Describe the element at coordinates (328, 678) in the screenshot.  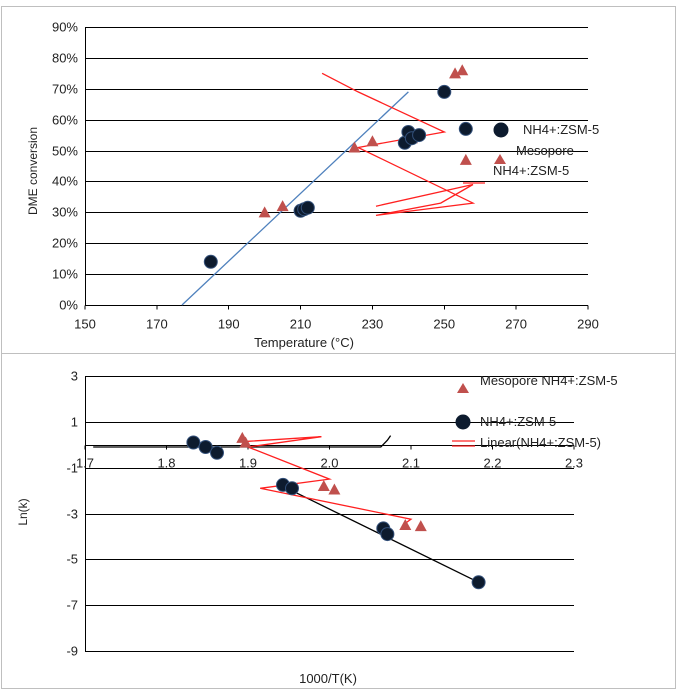
I see `arrhenius-x-axis-label: 1000/T(K)` at that location.